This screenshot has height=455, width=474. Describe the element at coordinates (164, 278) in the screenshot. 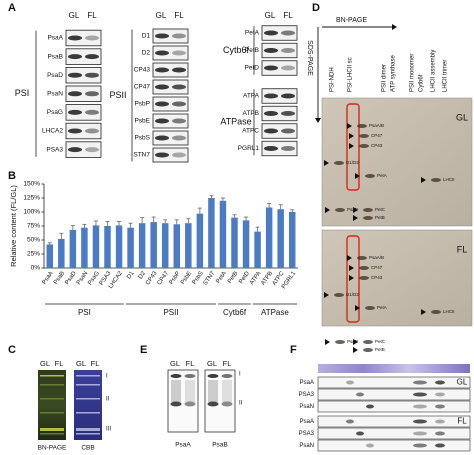

I see `x-tick-label: CP47` at that location.